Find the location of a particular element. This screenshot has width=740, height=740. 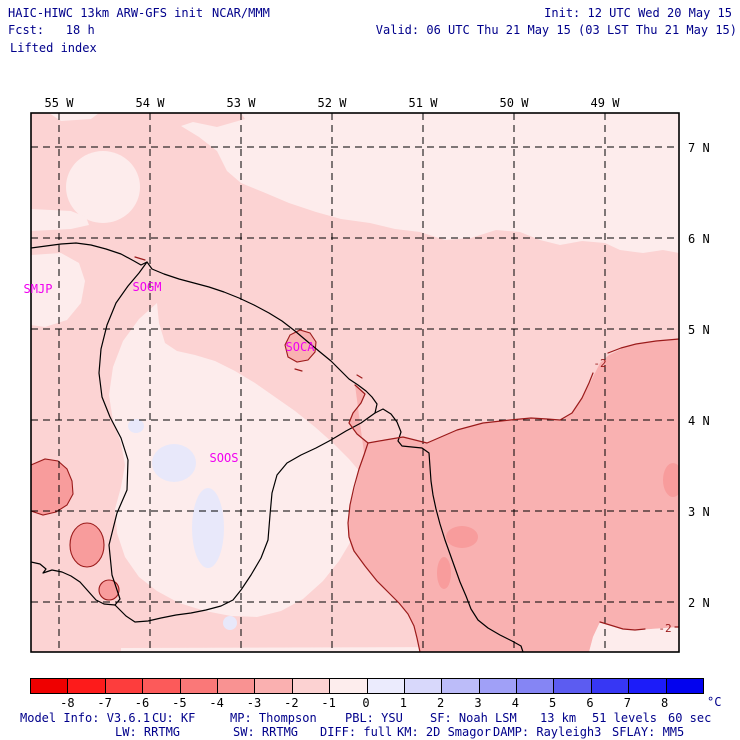

model-info-item: SW: RRTMG is located at coordinates (266, 732).